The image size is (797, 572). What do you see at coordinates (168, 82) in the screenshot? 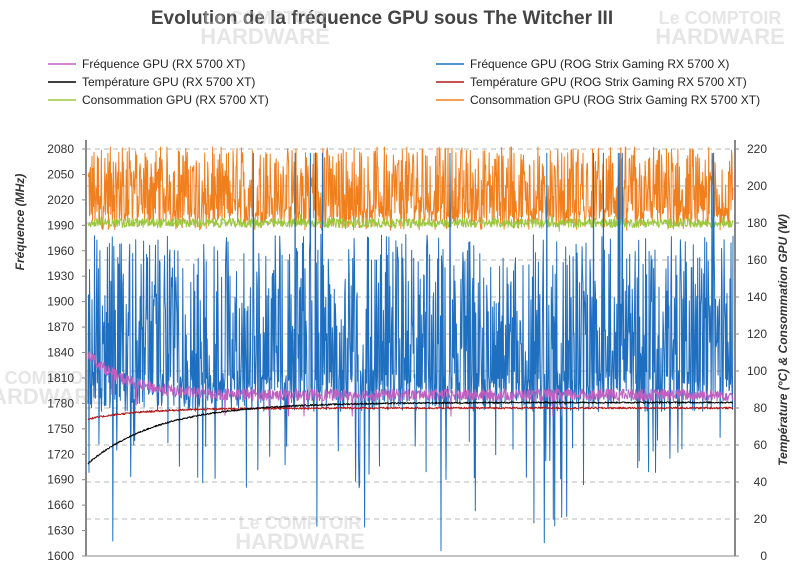
I see `legend-label: Température GPU (RX 5700 XT)` at bounding box center [168, 82].